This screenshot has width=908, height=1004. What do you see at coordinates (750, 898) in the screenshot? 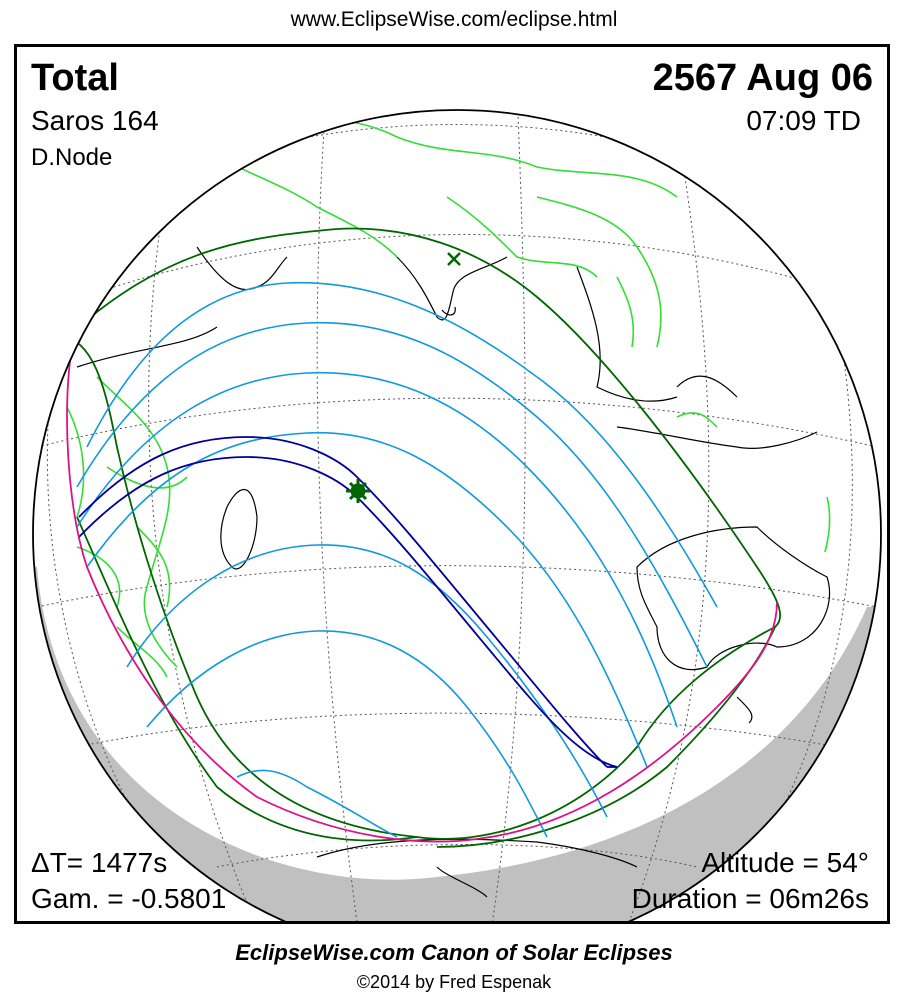
I see `totality-duration: Duration = 06m26s` at bounding box center [750, 898].